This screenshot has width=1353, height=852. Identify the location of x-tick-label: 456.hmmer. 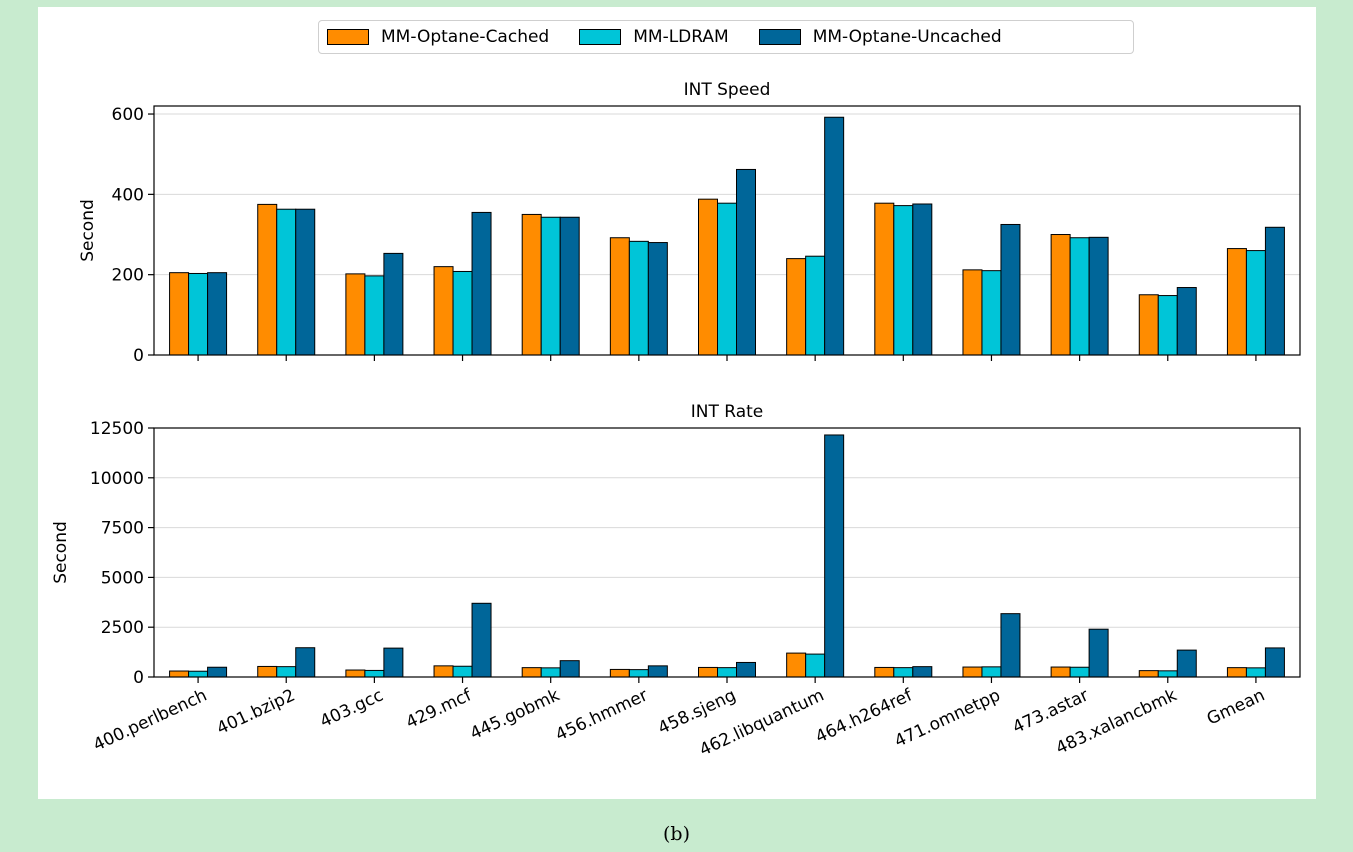
(602, 715).